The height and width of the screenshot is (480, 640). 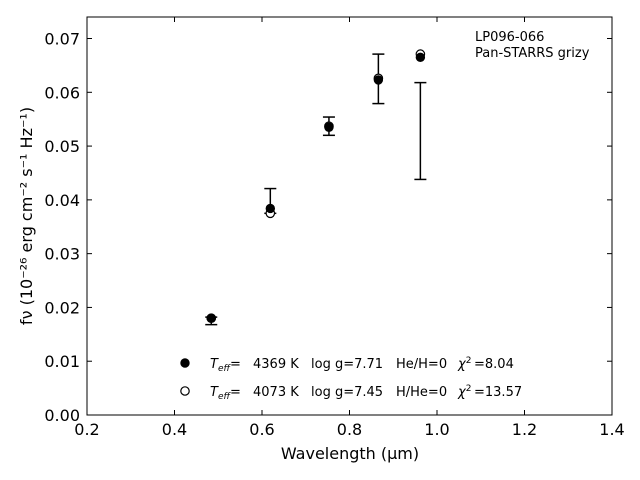 I want to click on legend-label-teff-1: Teff=, so click(x=225, y=365).